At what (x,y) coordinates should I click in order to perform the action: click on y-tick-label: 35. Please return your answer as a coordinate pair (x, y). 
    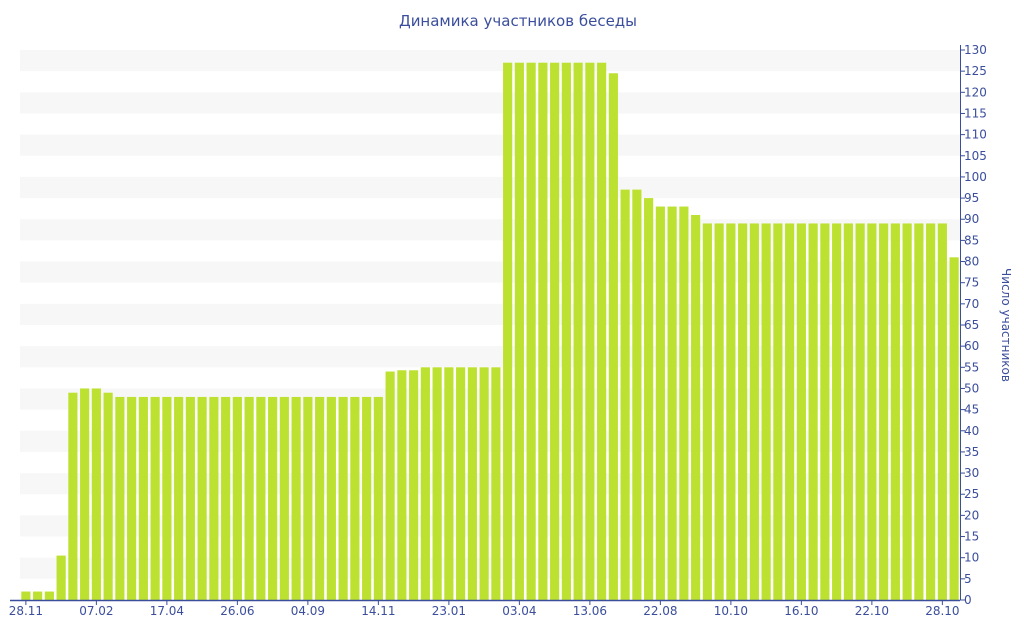
    Looking at the image, I should click on (971, 452).